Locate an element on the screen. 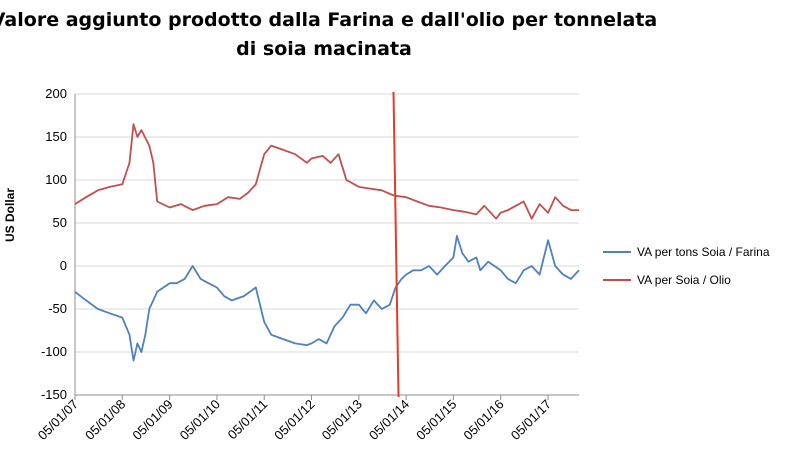  x-tick-label: 05/01/17 is located at coordinates (531, 420).